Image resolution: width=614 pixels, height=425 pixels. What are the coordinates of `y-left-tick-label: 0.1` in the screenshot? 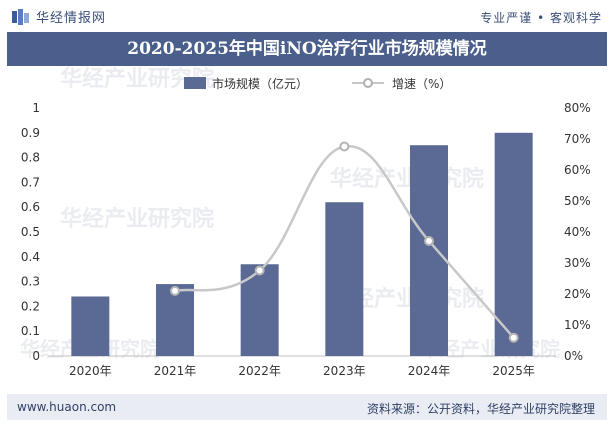 It's located at (30, 331).